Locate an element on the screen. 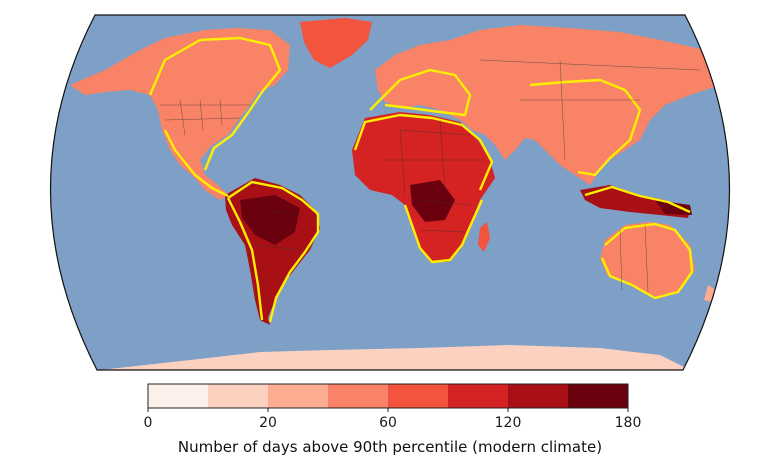  antarctica-landmass is located at coordinates (395, 357).